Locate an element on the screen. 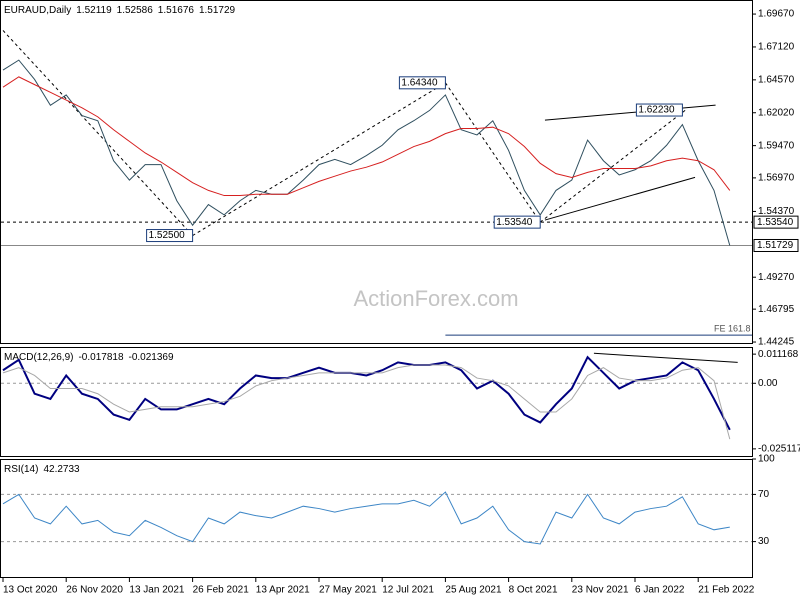 This screenshot has height=600, width=800. y-tick-label: -0.025117 is located at coordinates (779, 449).